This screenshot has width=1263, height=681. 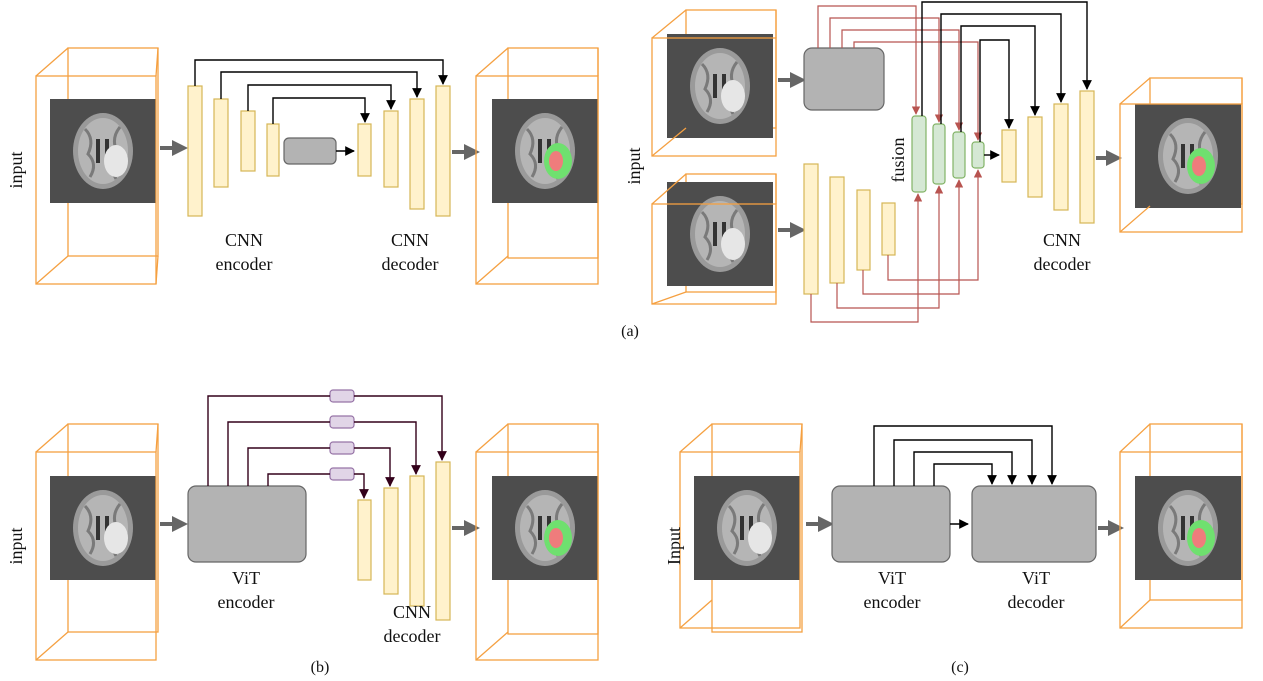 What do you see at coordinates (674, 546) in the screenshot?
I see `input-label: Input` at bounding box center [674, 546].